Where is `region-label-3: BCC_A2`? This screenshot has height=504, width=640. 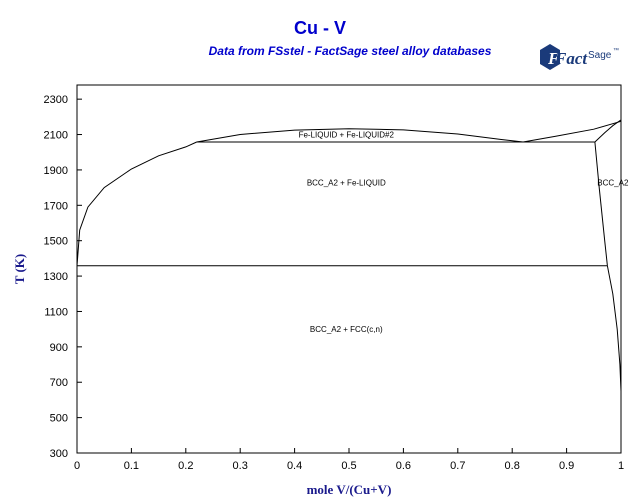 region-label-3: BCC_A2 is located at coordinates (613, 182).